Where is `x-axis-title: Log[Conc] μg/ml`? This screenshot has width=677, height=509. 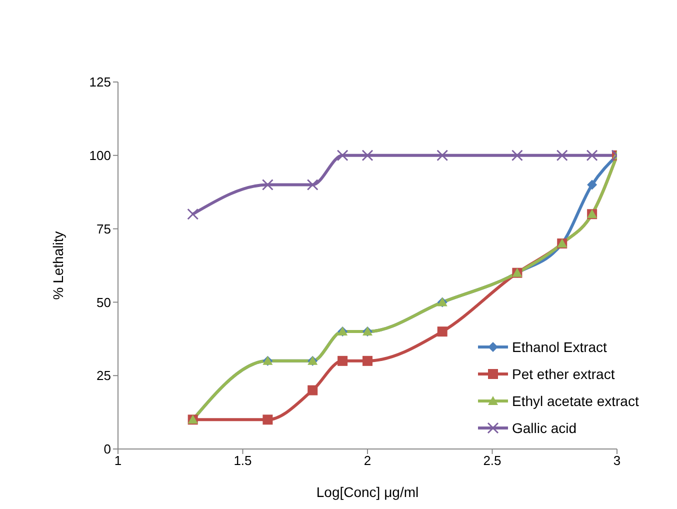
x-axis-title: Log[Conc] μg/ml is located at coordinates (367, 492).